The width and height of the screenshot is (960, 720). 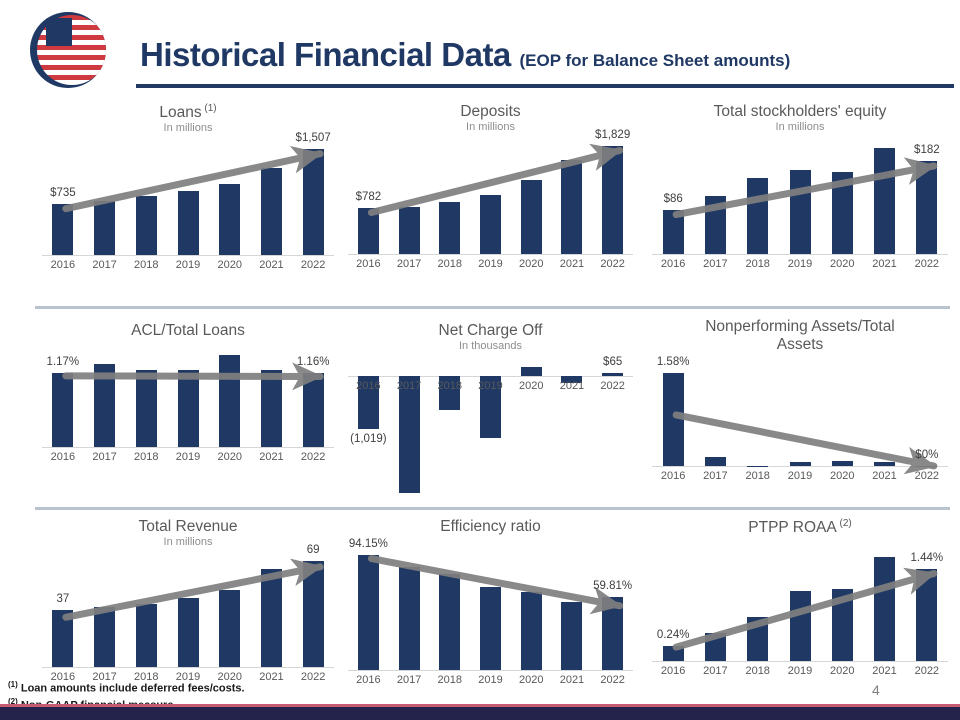 What do you see at coordinates (673, 263) in the screenshot?
I see `year-label: 2016` at bounding box center [673, 263].